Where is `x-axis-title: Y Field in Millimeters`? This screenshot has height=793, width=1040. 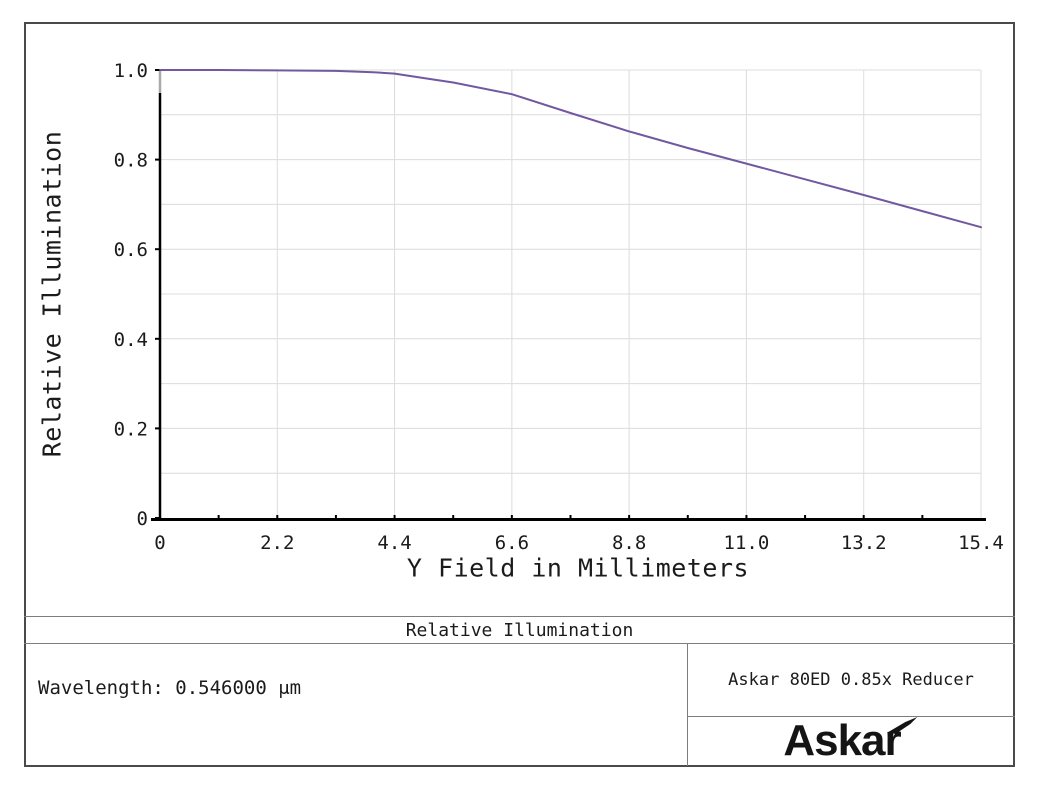 x-axis-title: Y Field in Millimeters is located at coordinates (578, 568).